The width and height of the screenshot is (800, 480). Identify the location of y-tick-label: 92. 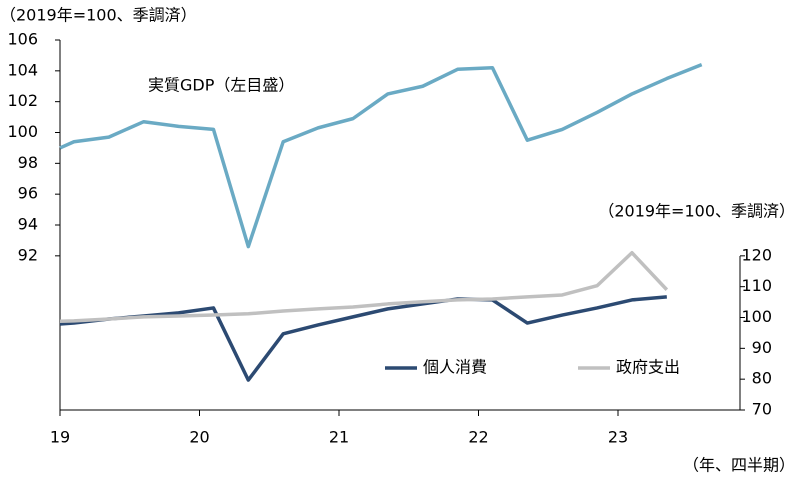
(28, 254).